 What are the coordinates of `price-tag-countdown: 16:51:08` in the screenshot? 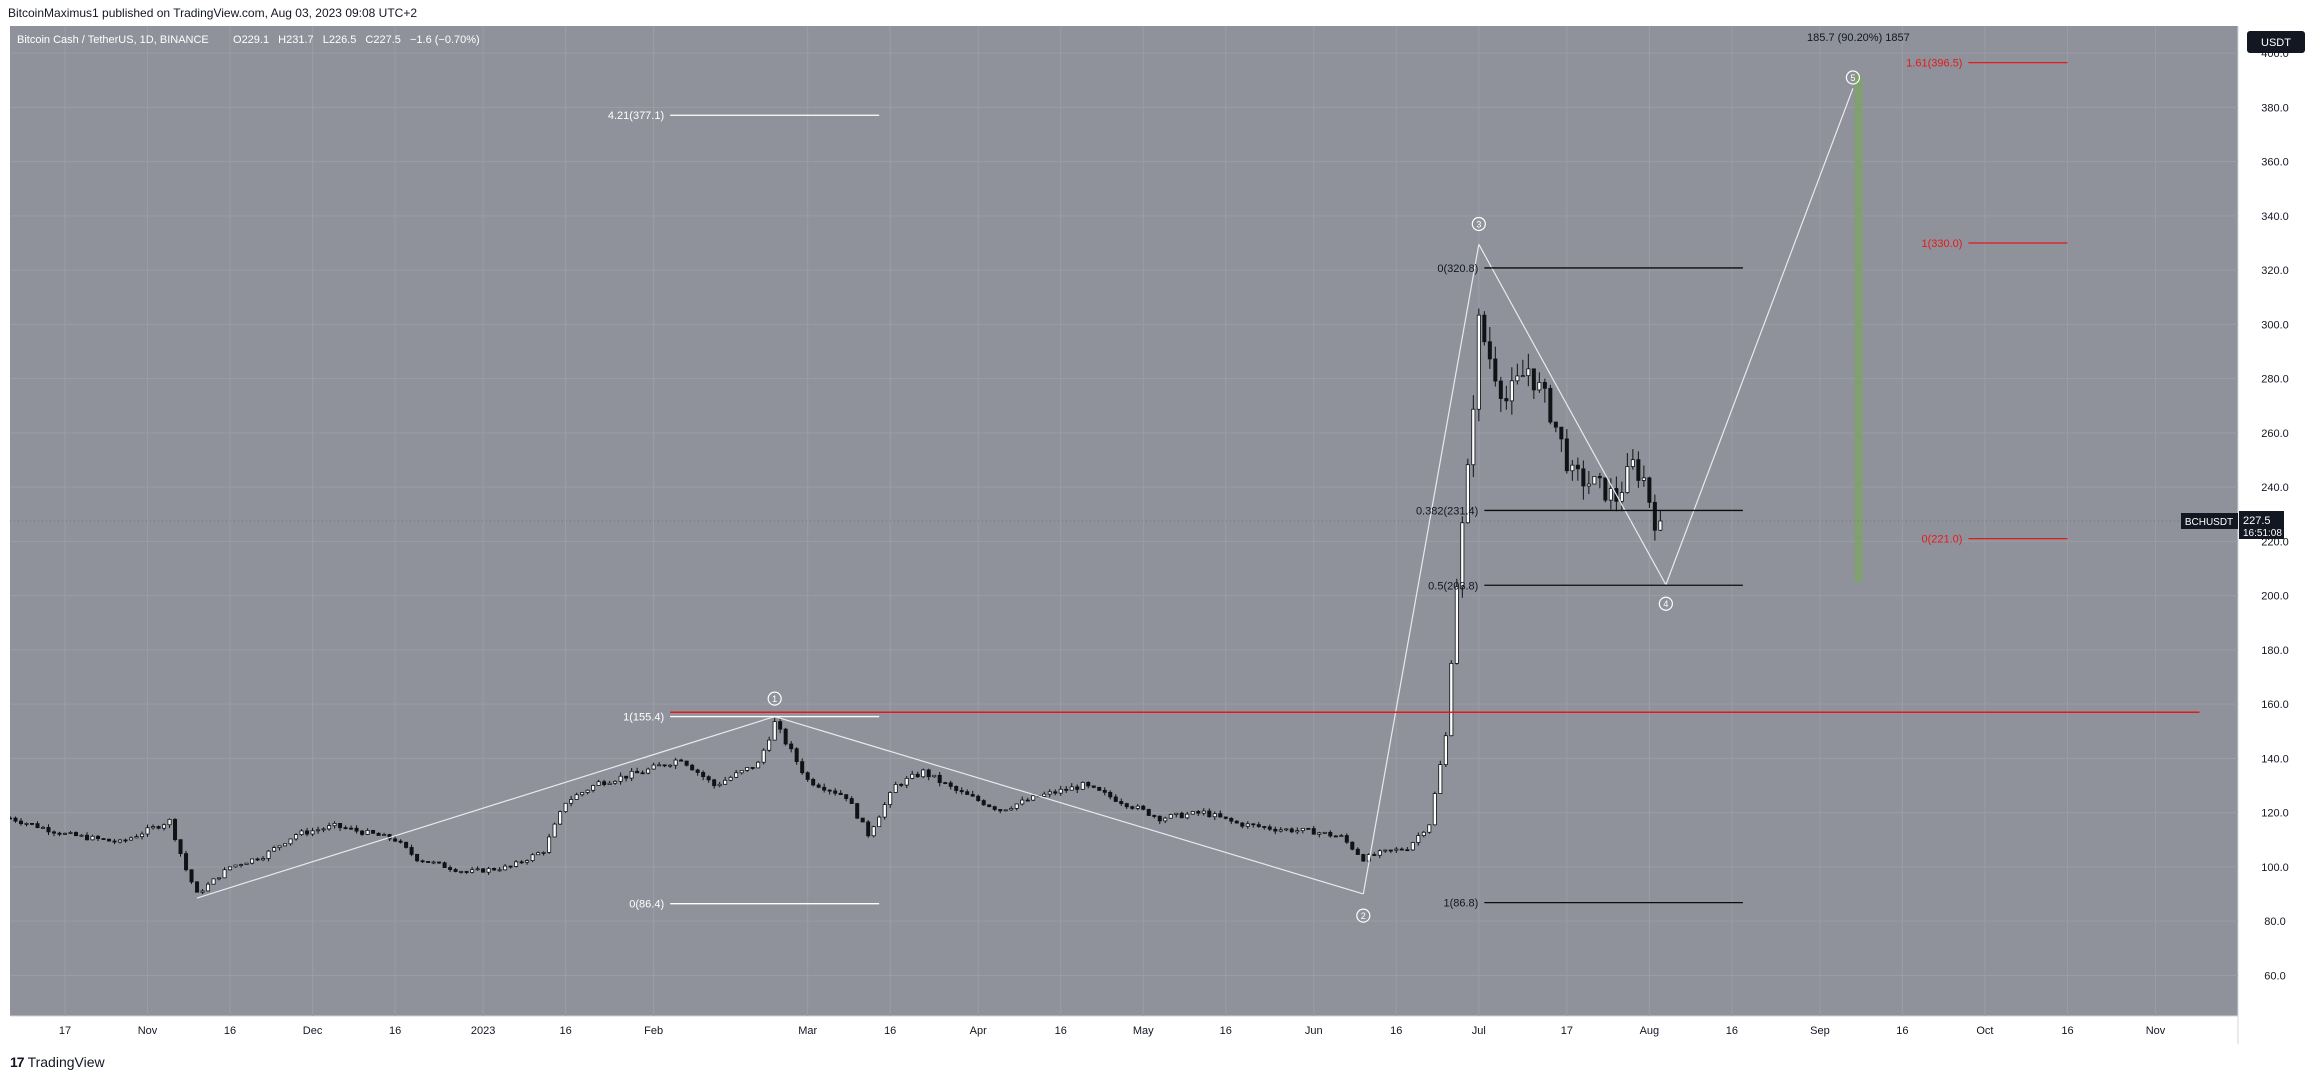 It's located at (2262, 533).